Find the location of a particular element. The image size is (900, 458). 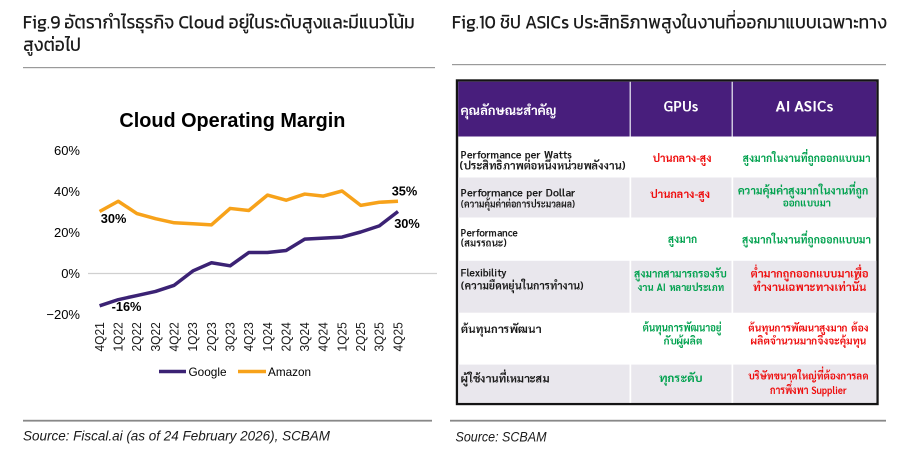

svg-text: ผลิตจำนวนมากจึงจะคุ้มทุน is located at coordinates (809, 341).